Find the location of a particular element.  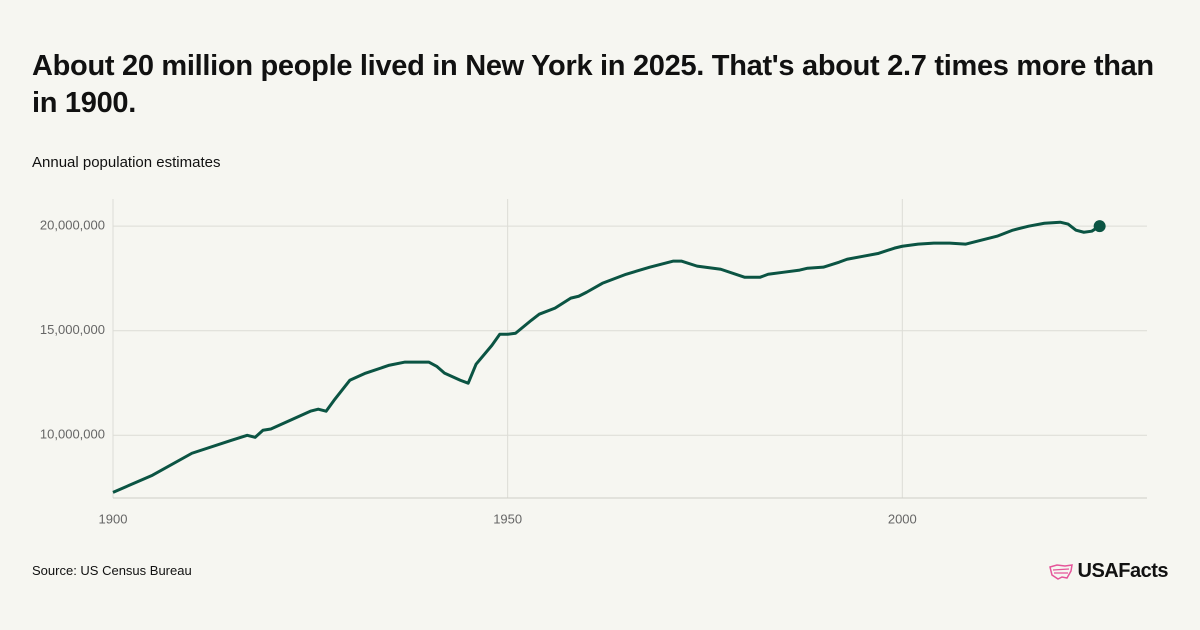

y-tick-label: 15,000,000 is located at coordinates (72, 329).